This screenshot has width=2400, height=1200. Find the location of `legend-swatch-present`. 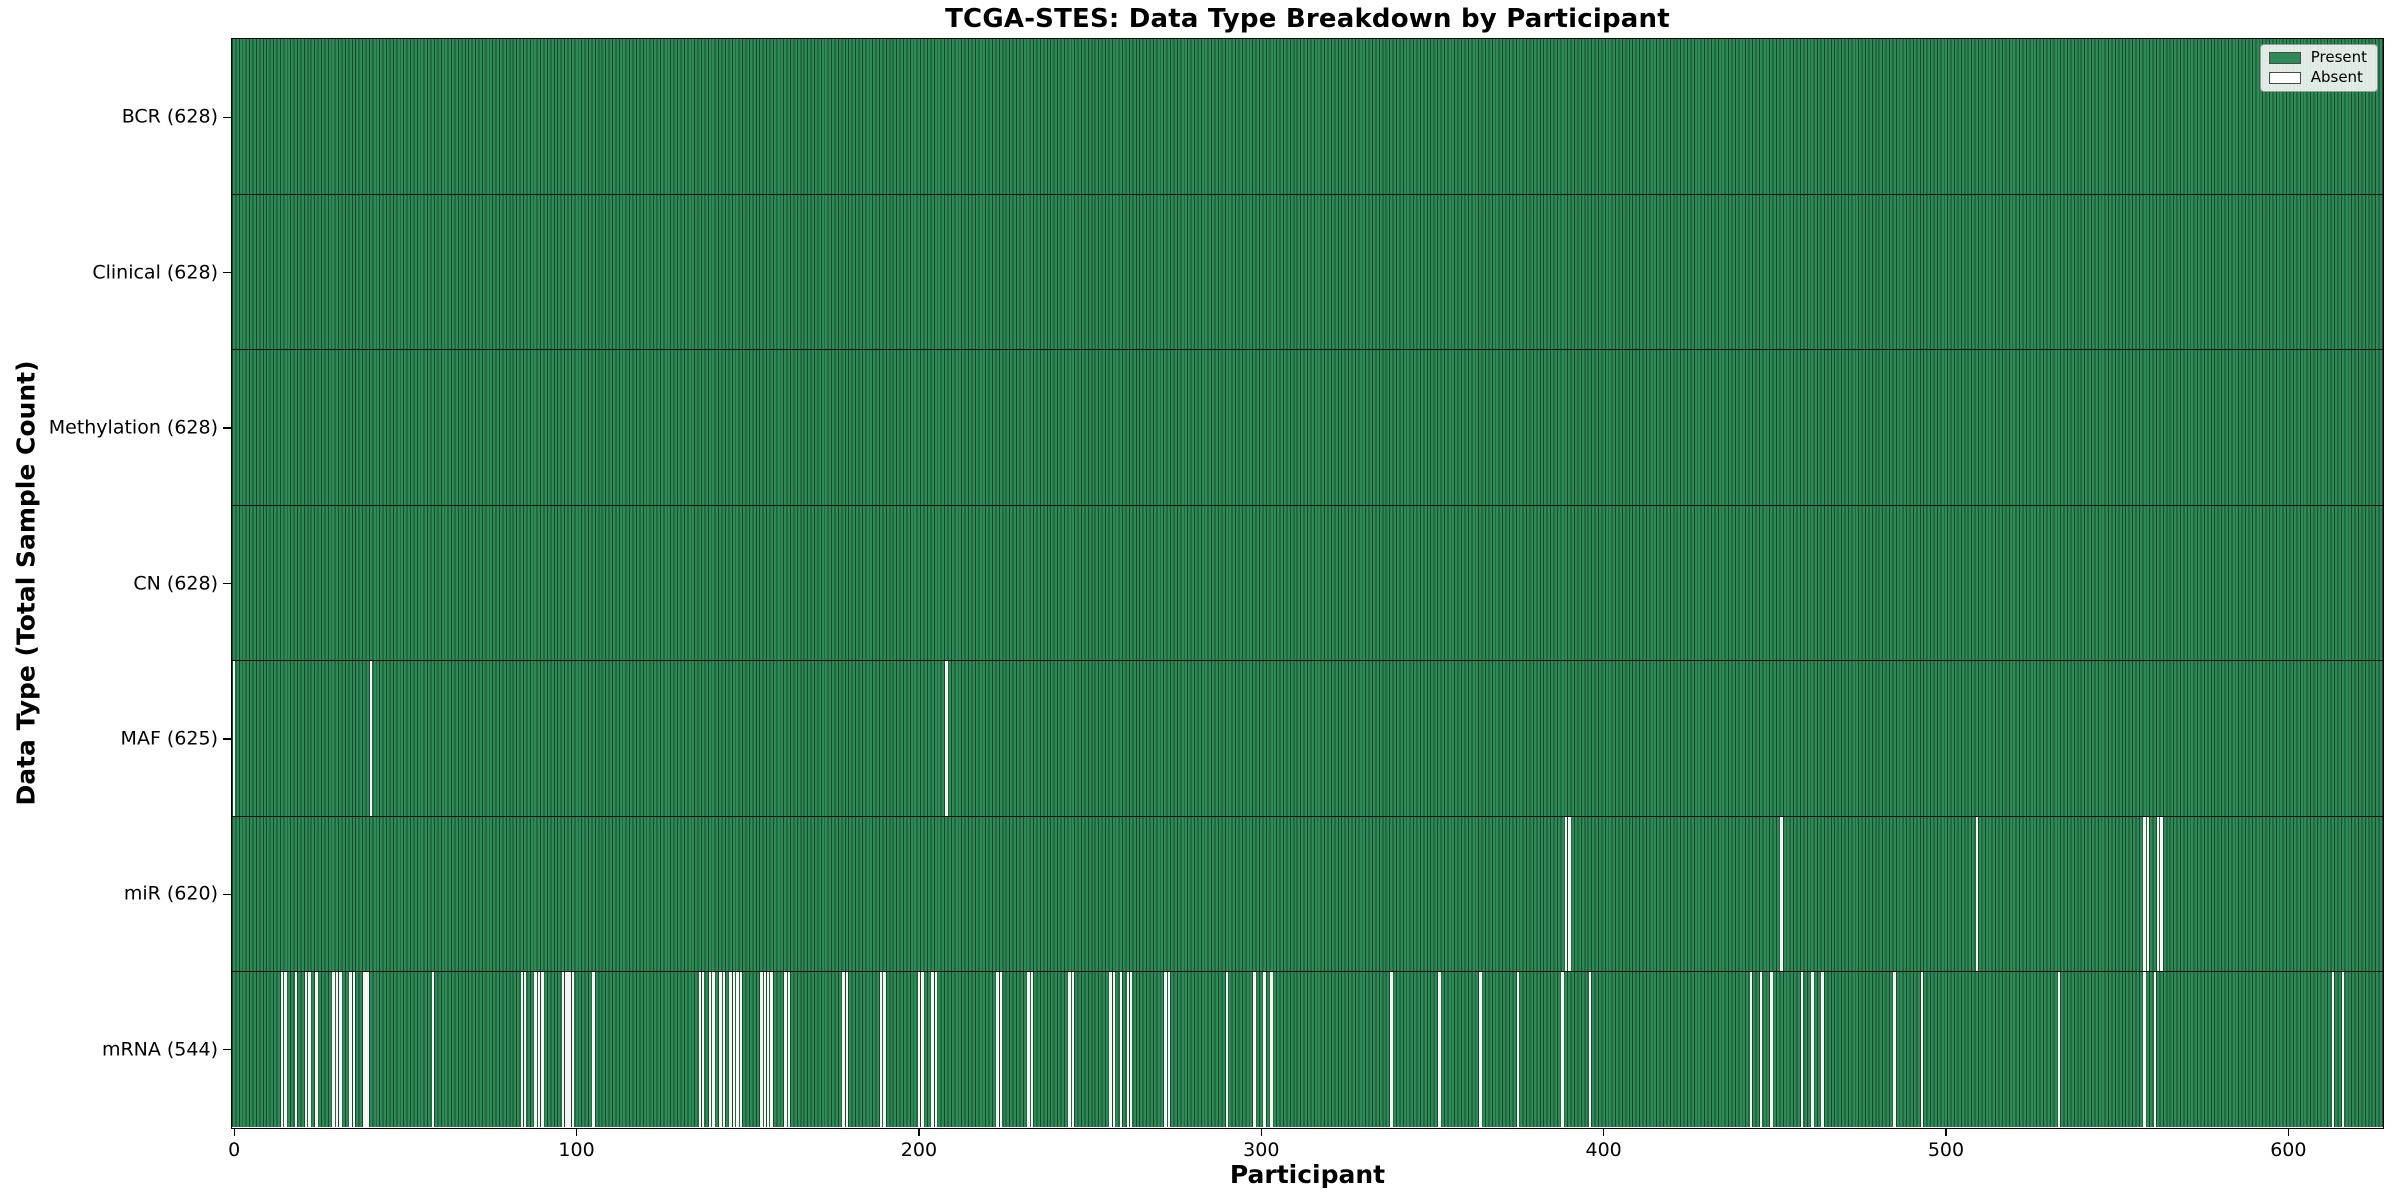

legend-swatch-present is located at coordinates (2284, 57).